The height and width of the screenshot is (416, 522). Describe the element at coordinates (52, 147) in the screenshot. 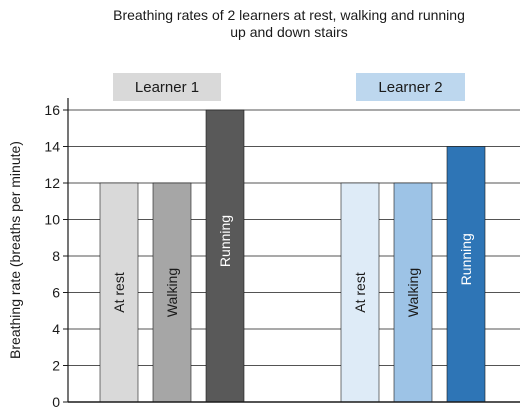

I see `y-tick-label: 14` at that location.